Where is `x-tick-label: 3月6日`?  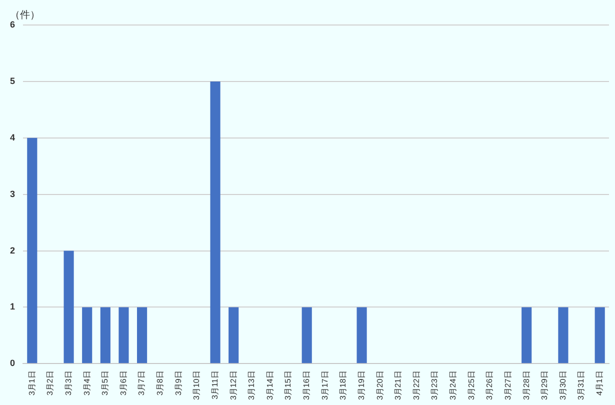 x-tick-label: 3月6日 is located at coordinates (123, 383).